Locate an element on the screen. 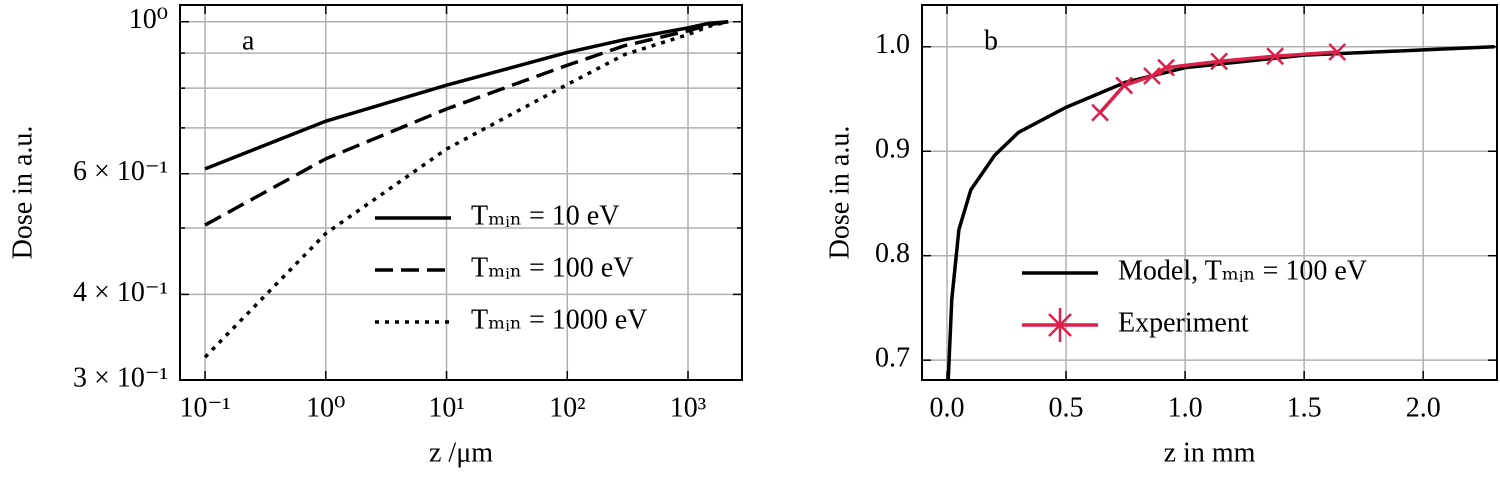 This screenshot has width=1500, height=483. x-tick-label: 10³ is located at coordinates (688, 407).